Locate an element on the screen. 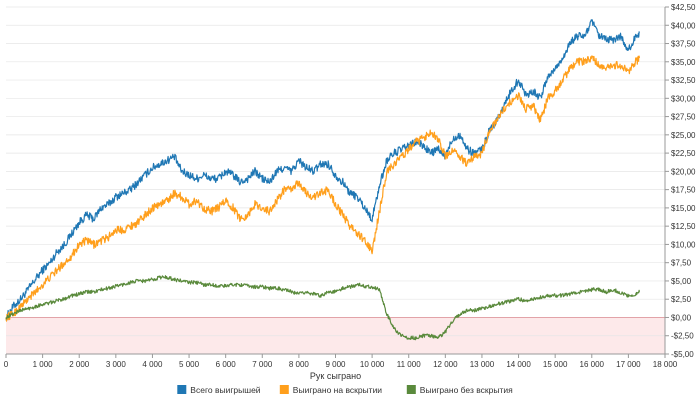  y-tick-label: $10,00 is located at coordinates (683, 244).